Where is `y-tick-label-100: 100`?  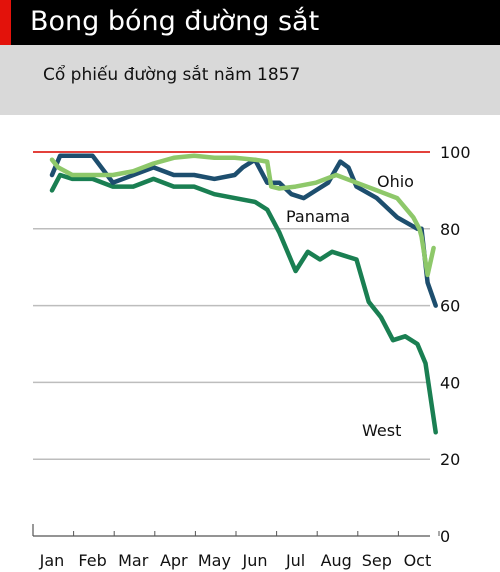
y-tick-label-100: 100 is located at coordinates (455, 152).